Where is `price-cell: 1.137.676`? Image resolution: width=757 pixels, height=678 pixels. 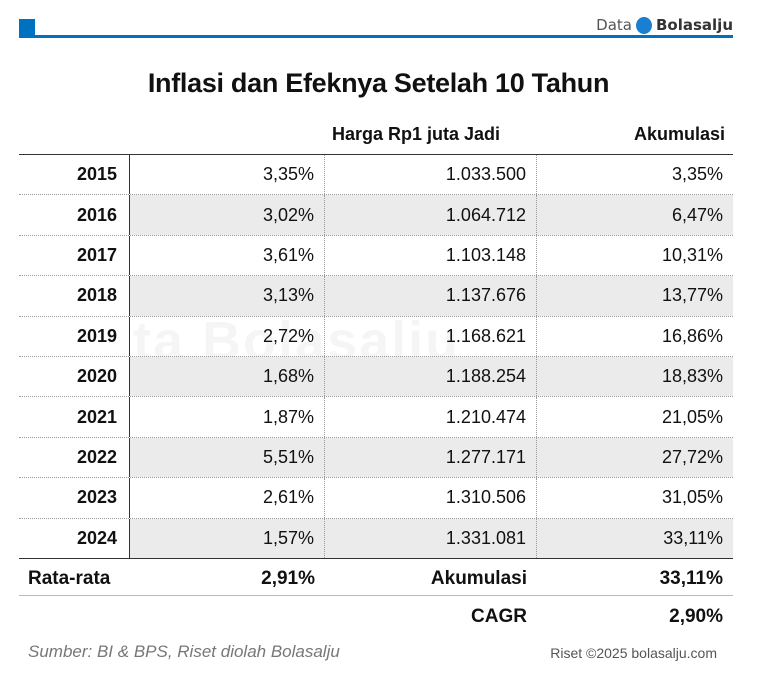 price-cell: 1.137.676 is located at coordinates (431, 296).